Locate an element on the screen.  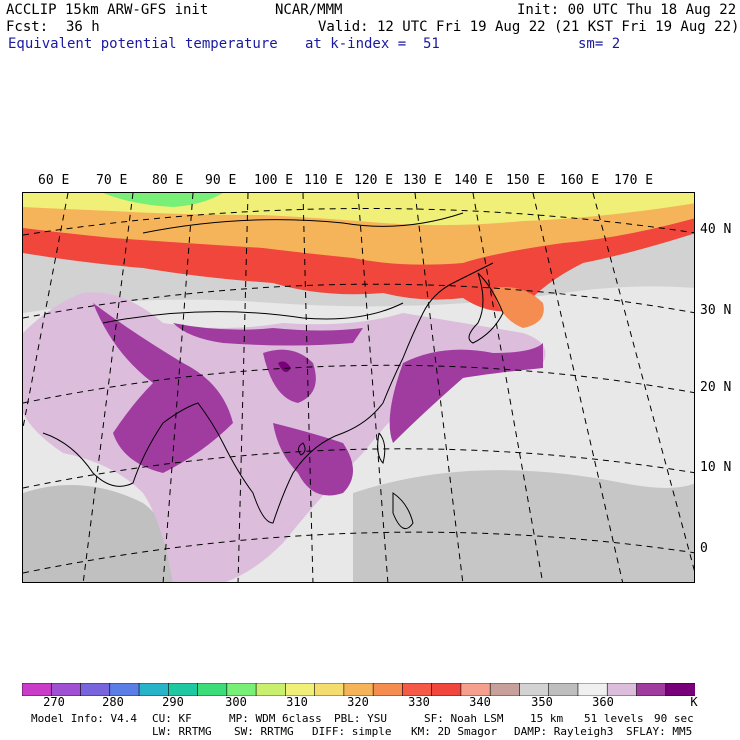
lat-label: 20 N is located at coordinates (716, 387).